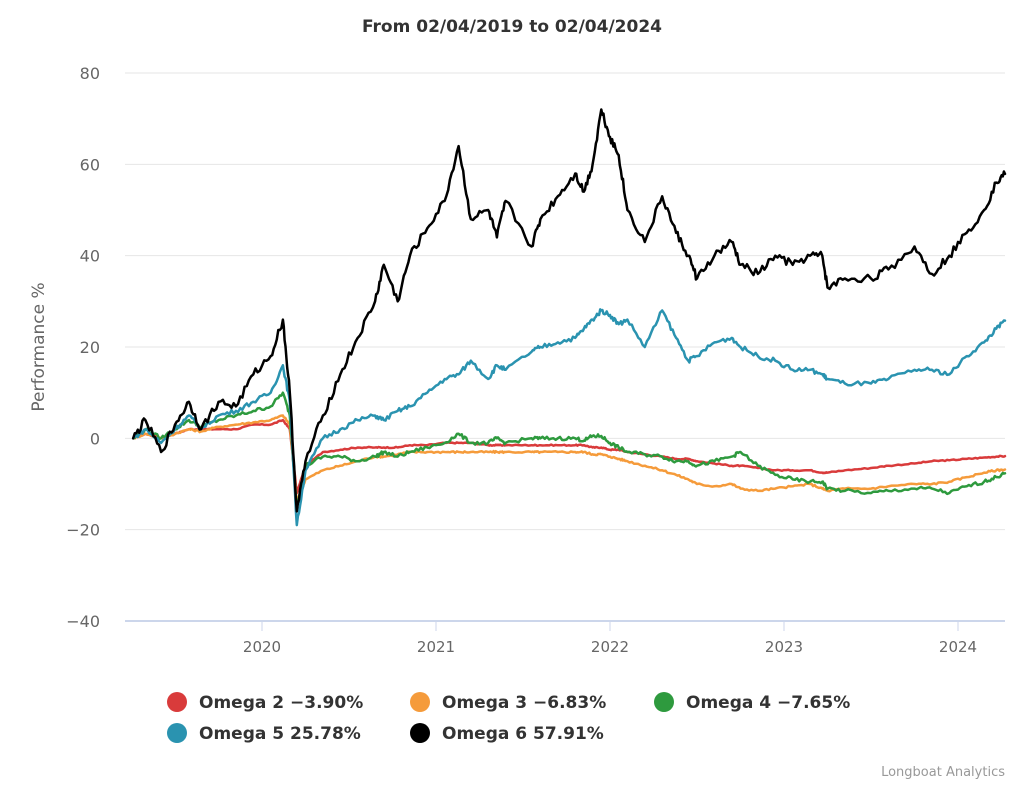 Image resolution: width=1024 pixels, height=785 pixels. What do you see at coordinates (95, 438) in the screenshot?
I see `y-tick-label: 0` at bounding box center [95, 438].